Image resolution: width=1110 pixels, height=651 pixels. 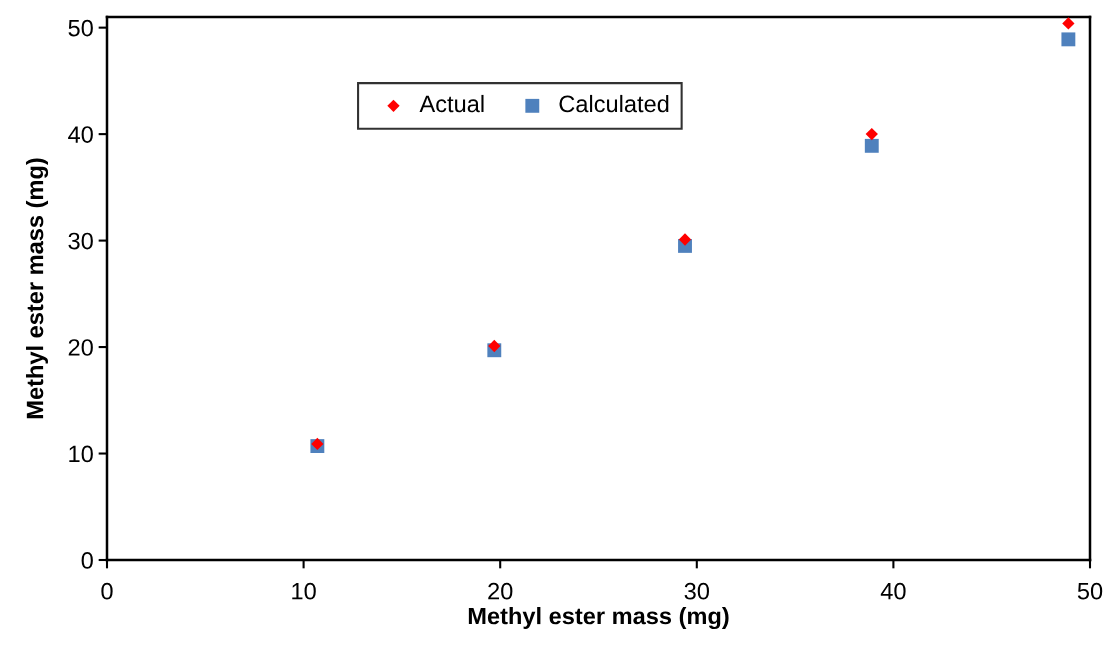 I want to click on y-tick-label: 0, so click(x=87, y=560).